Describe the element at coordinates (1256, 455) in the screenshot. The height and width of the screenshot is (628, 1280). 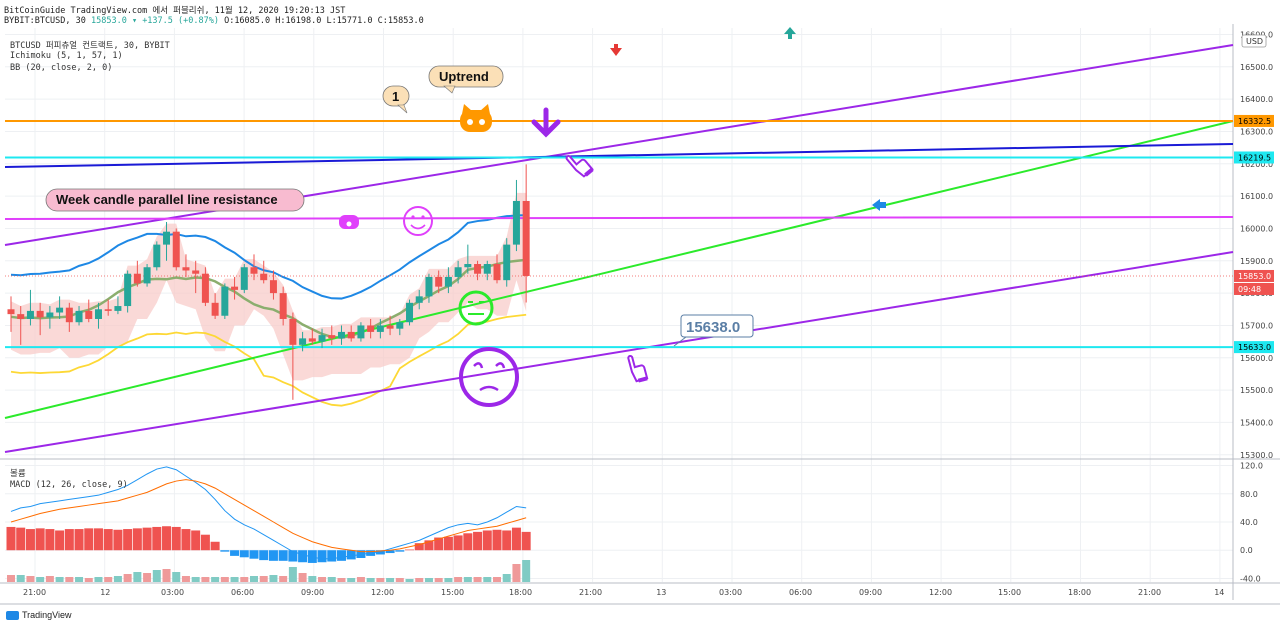
I see `price-tick-label: 15300.0` at that location.